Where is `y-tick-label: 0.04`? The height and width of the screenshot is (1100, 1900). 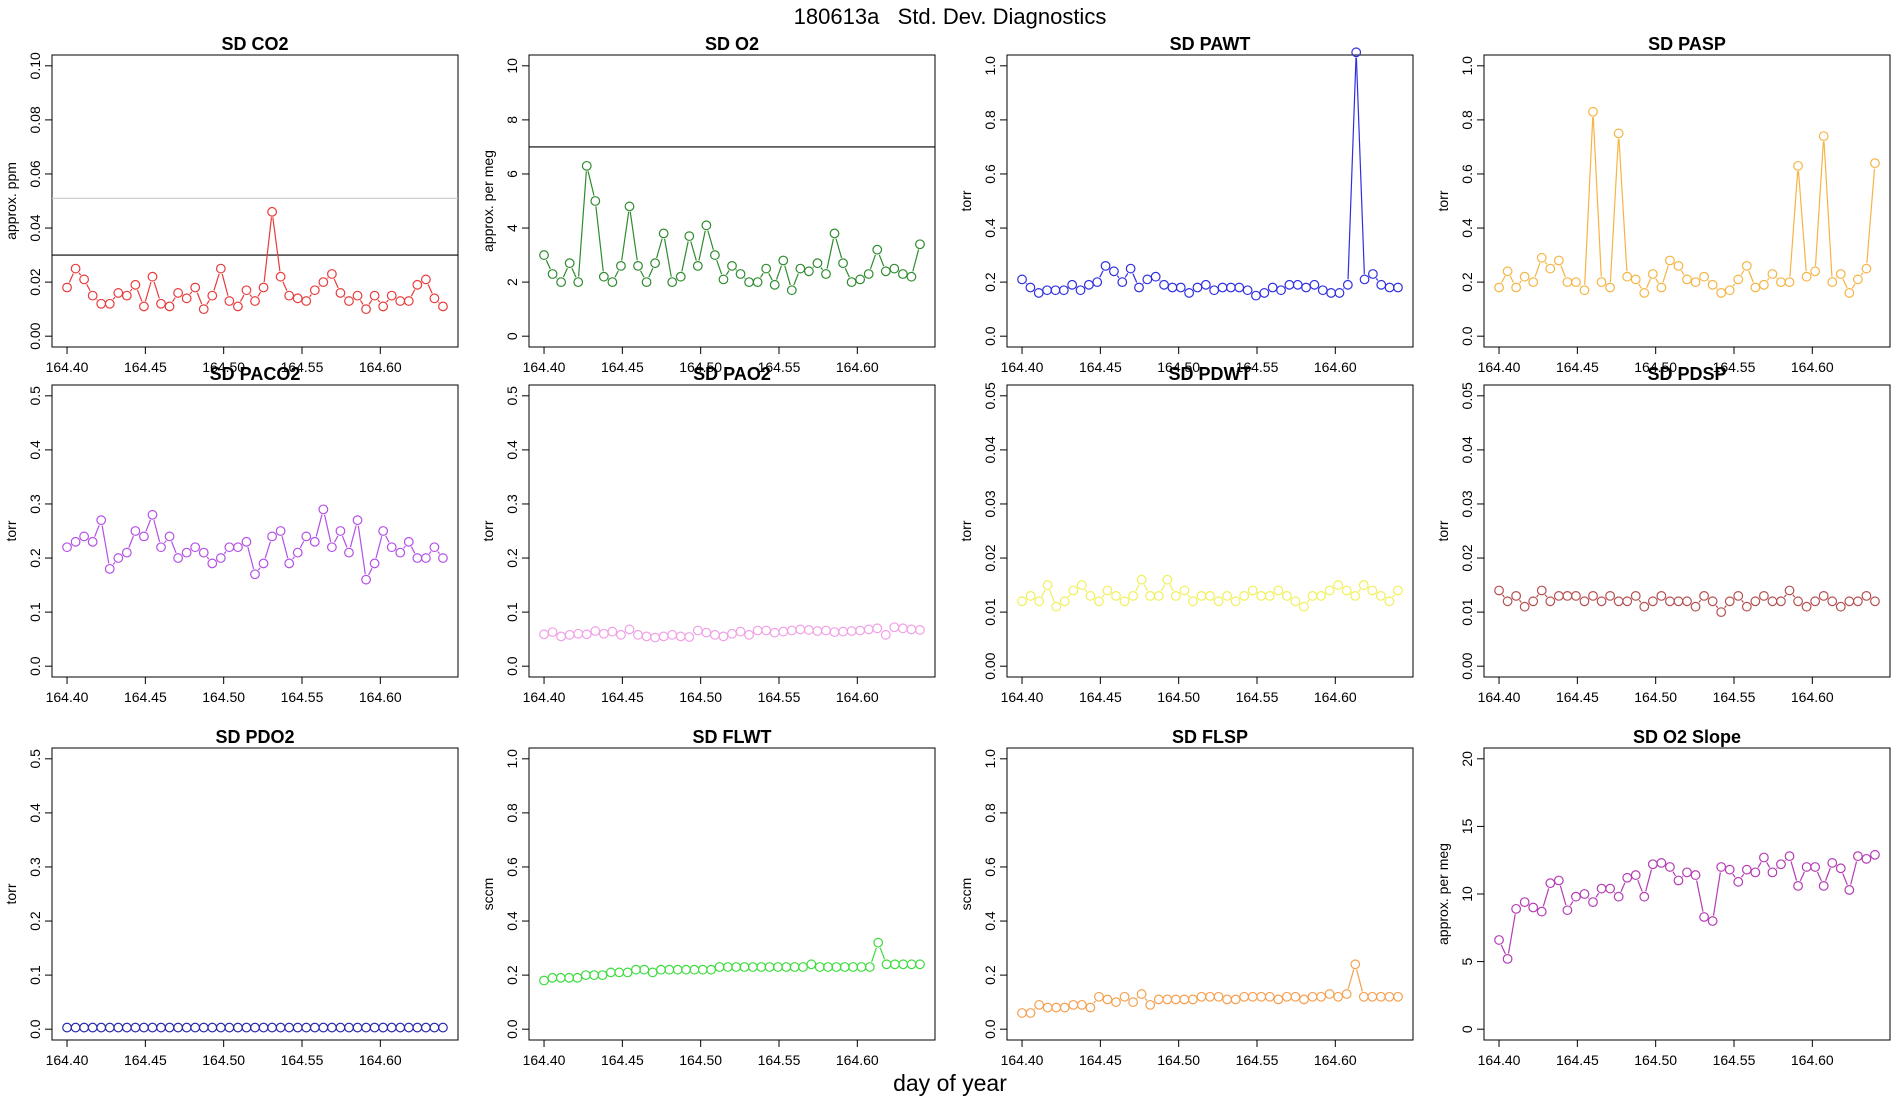
y-tick-label: 0.04 is located at coordinates (35, 227).